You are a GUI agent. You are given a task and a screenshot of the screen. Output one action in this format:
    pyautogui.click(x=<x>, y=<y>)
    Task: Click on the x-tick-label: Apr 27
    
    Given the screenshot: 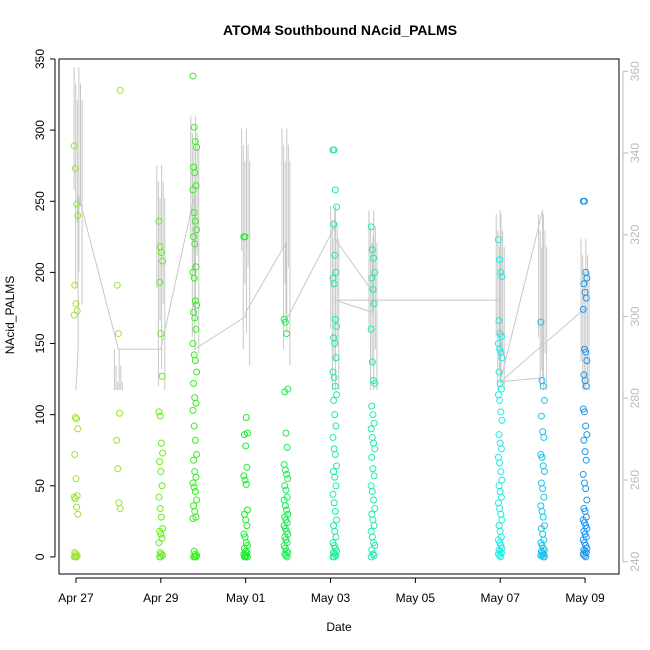 What is the action you would take?
    pyautogui.click(x=76, y=598)
    